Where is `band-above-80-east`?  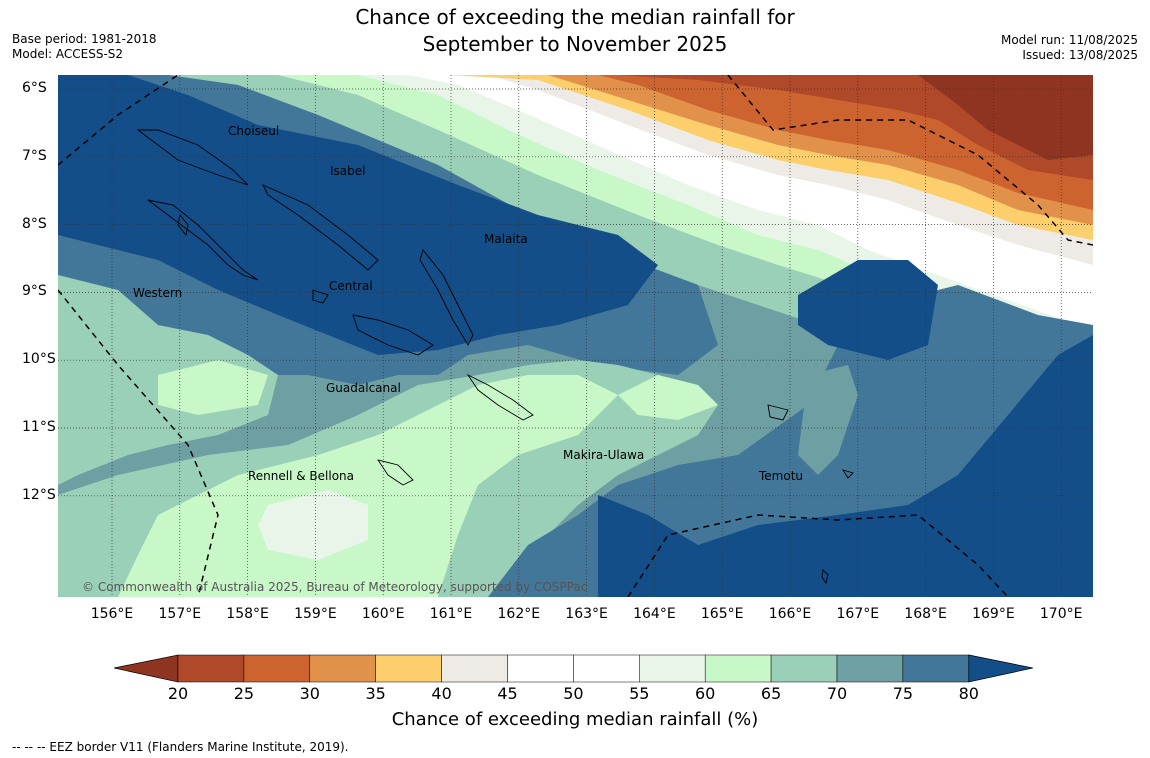 band-above-80-east is located at coordinates (868, 310).